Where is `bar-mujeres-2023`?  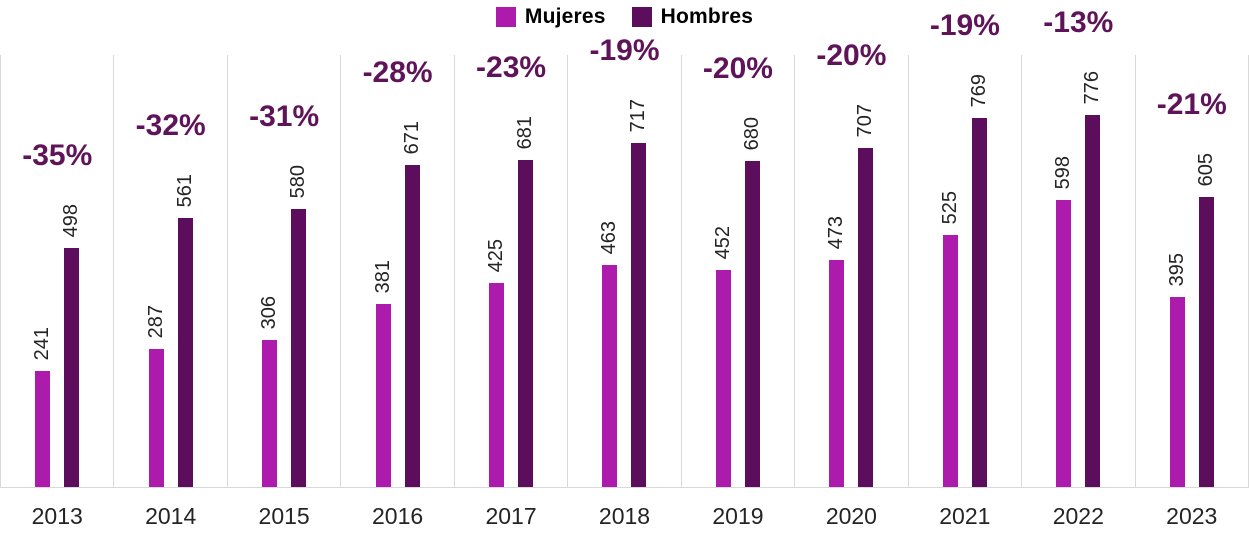
bar-mujeres-2023 is located at coordinates (1177, 392).